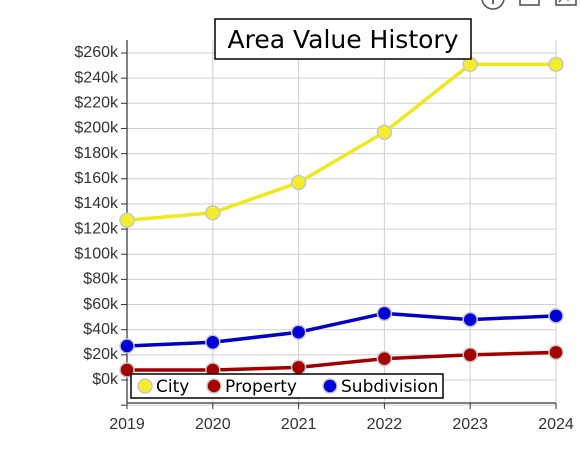  What do you see at coordinates (101, 329) in the screenshot?
I see `y-tick-label: $40k` at bounding box center [101, 329].